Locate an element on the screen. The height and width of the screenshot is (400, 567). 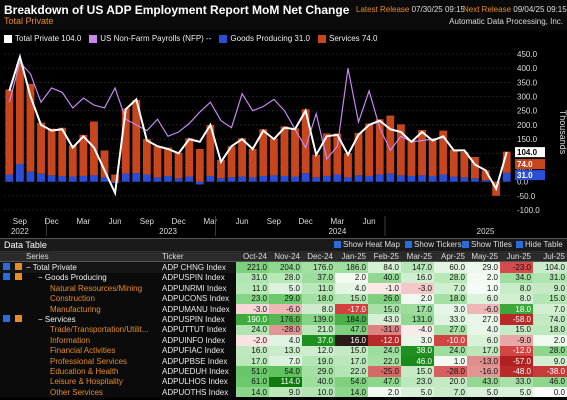
series-name: Education & Health is located at coordinates (92, 371).